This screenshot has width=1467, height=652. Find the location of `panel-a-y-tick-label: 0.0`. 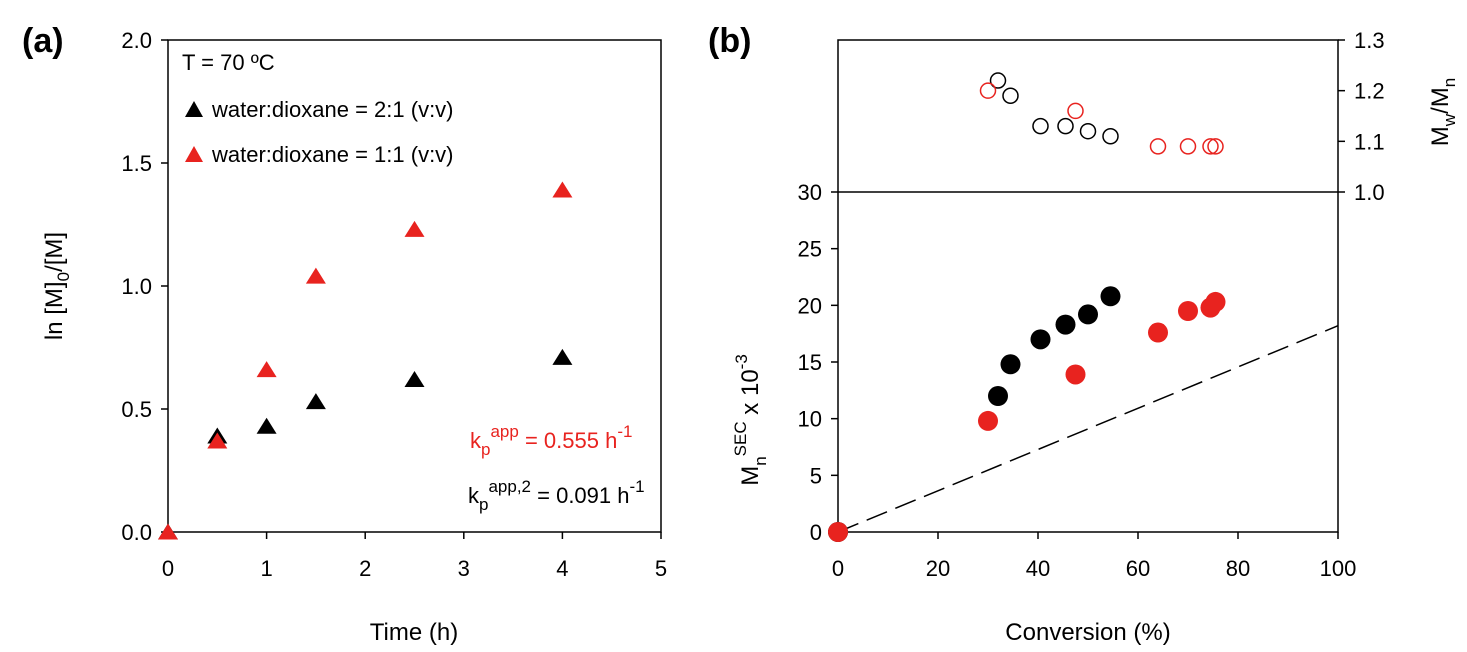

panel-a-y-tick-label: 0.0 is located at coordinates (136, 532).